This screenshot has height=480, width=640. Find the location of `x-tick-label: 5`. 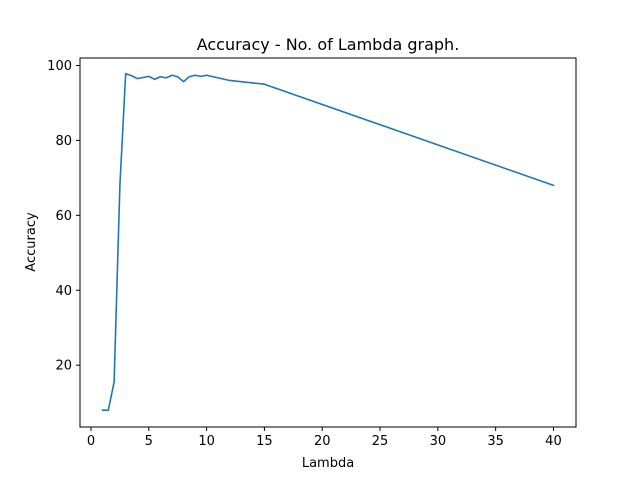

x-tick-label: 5 is located at coordinates (149, 441).